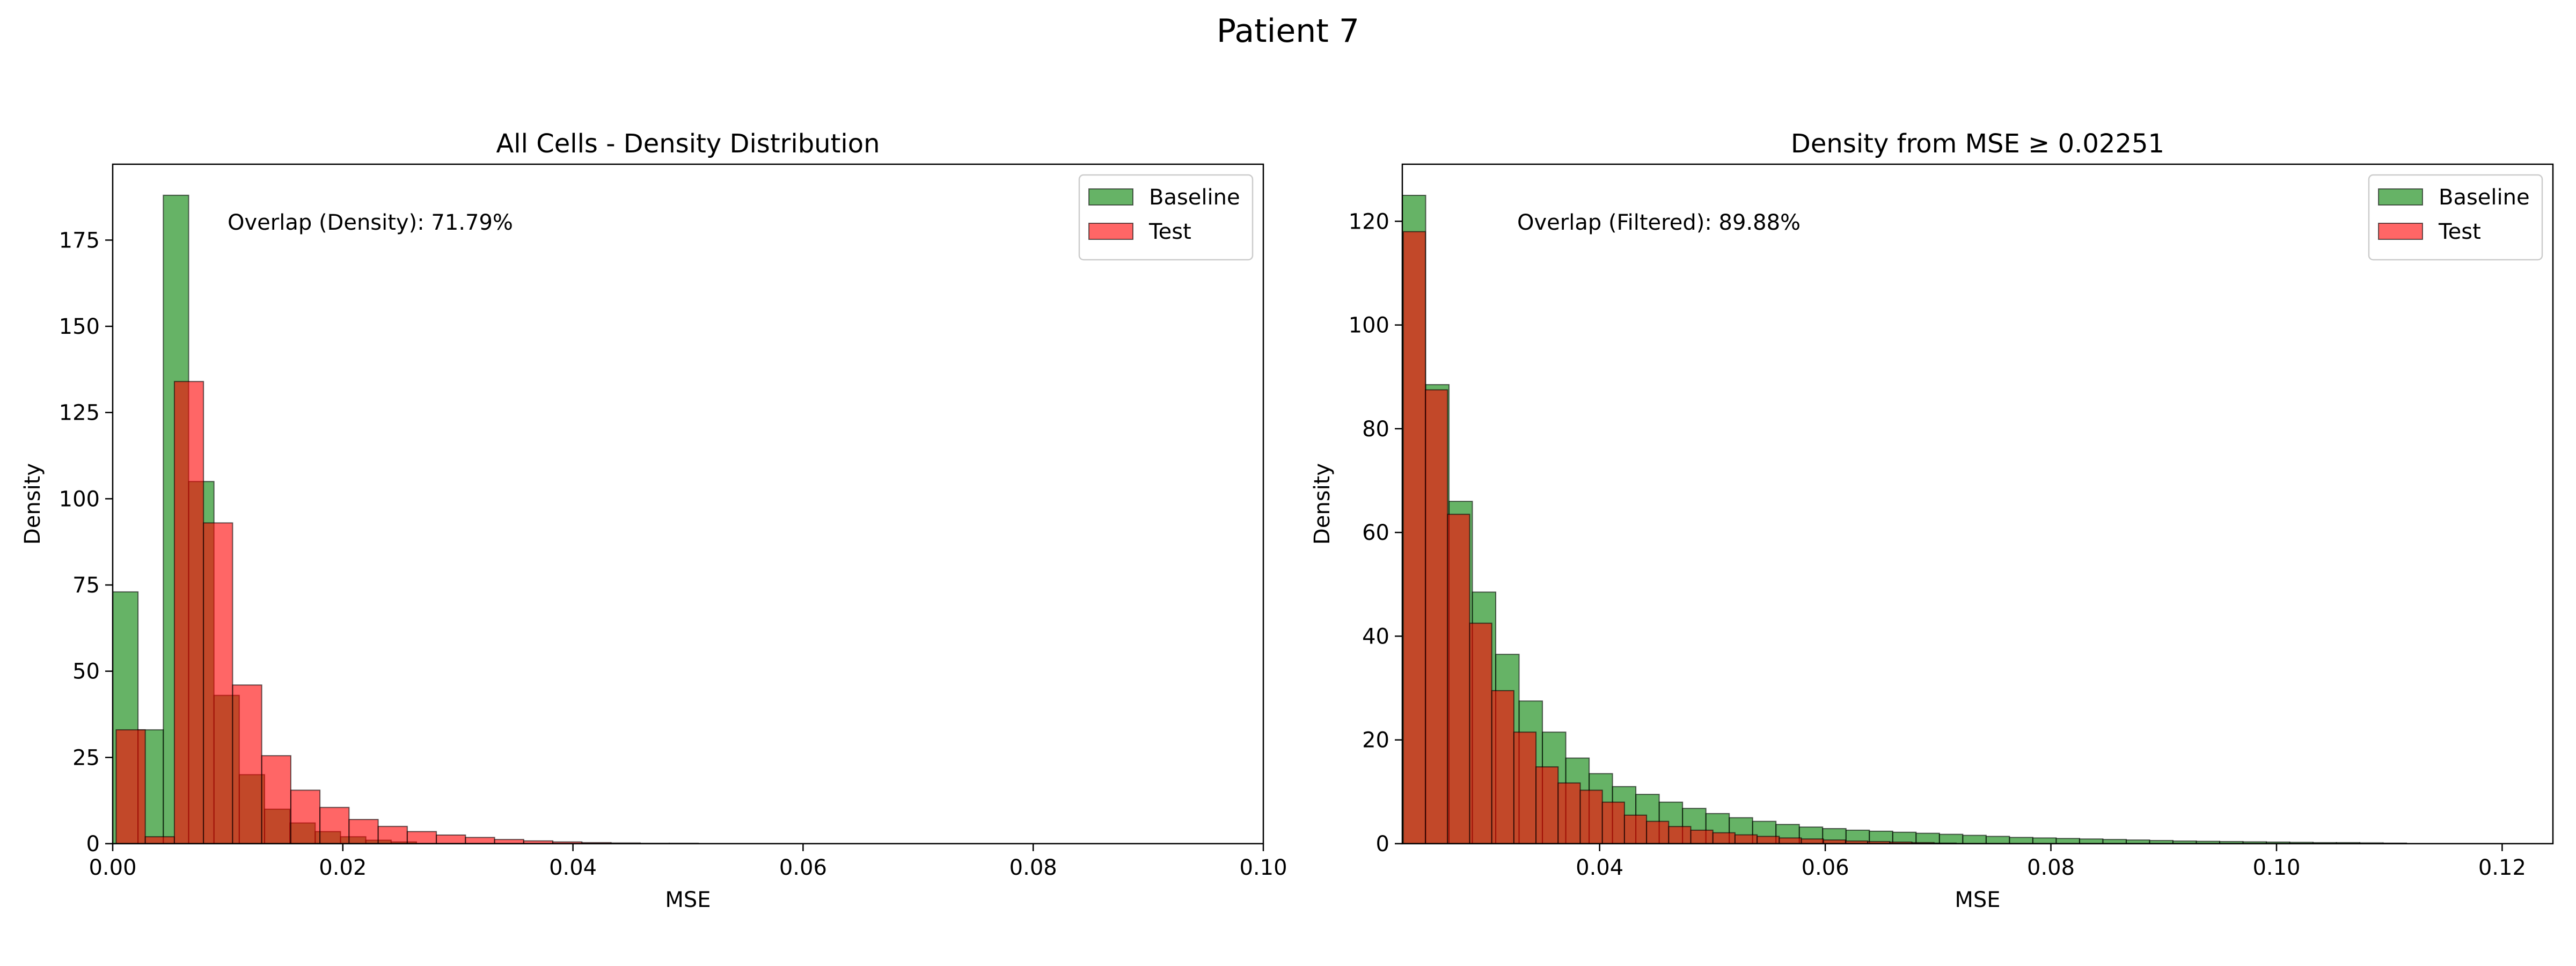 The width and height of the screenshot is (2576, 966). Describe the element at coordinates (86, 585) in the screenshot. I see `y-tick-label: 75` at that location.